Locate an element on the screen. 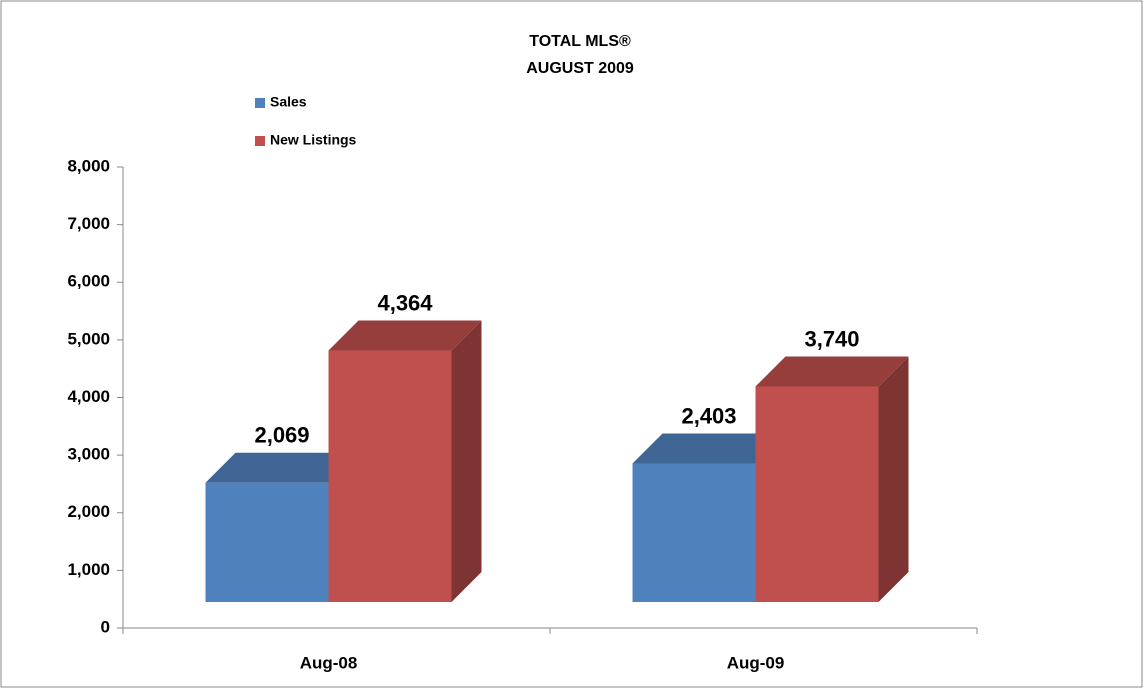 The image size is (1144, 689). data-label: 3,740 is located at coordinates (831, 338).